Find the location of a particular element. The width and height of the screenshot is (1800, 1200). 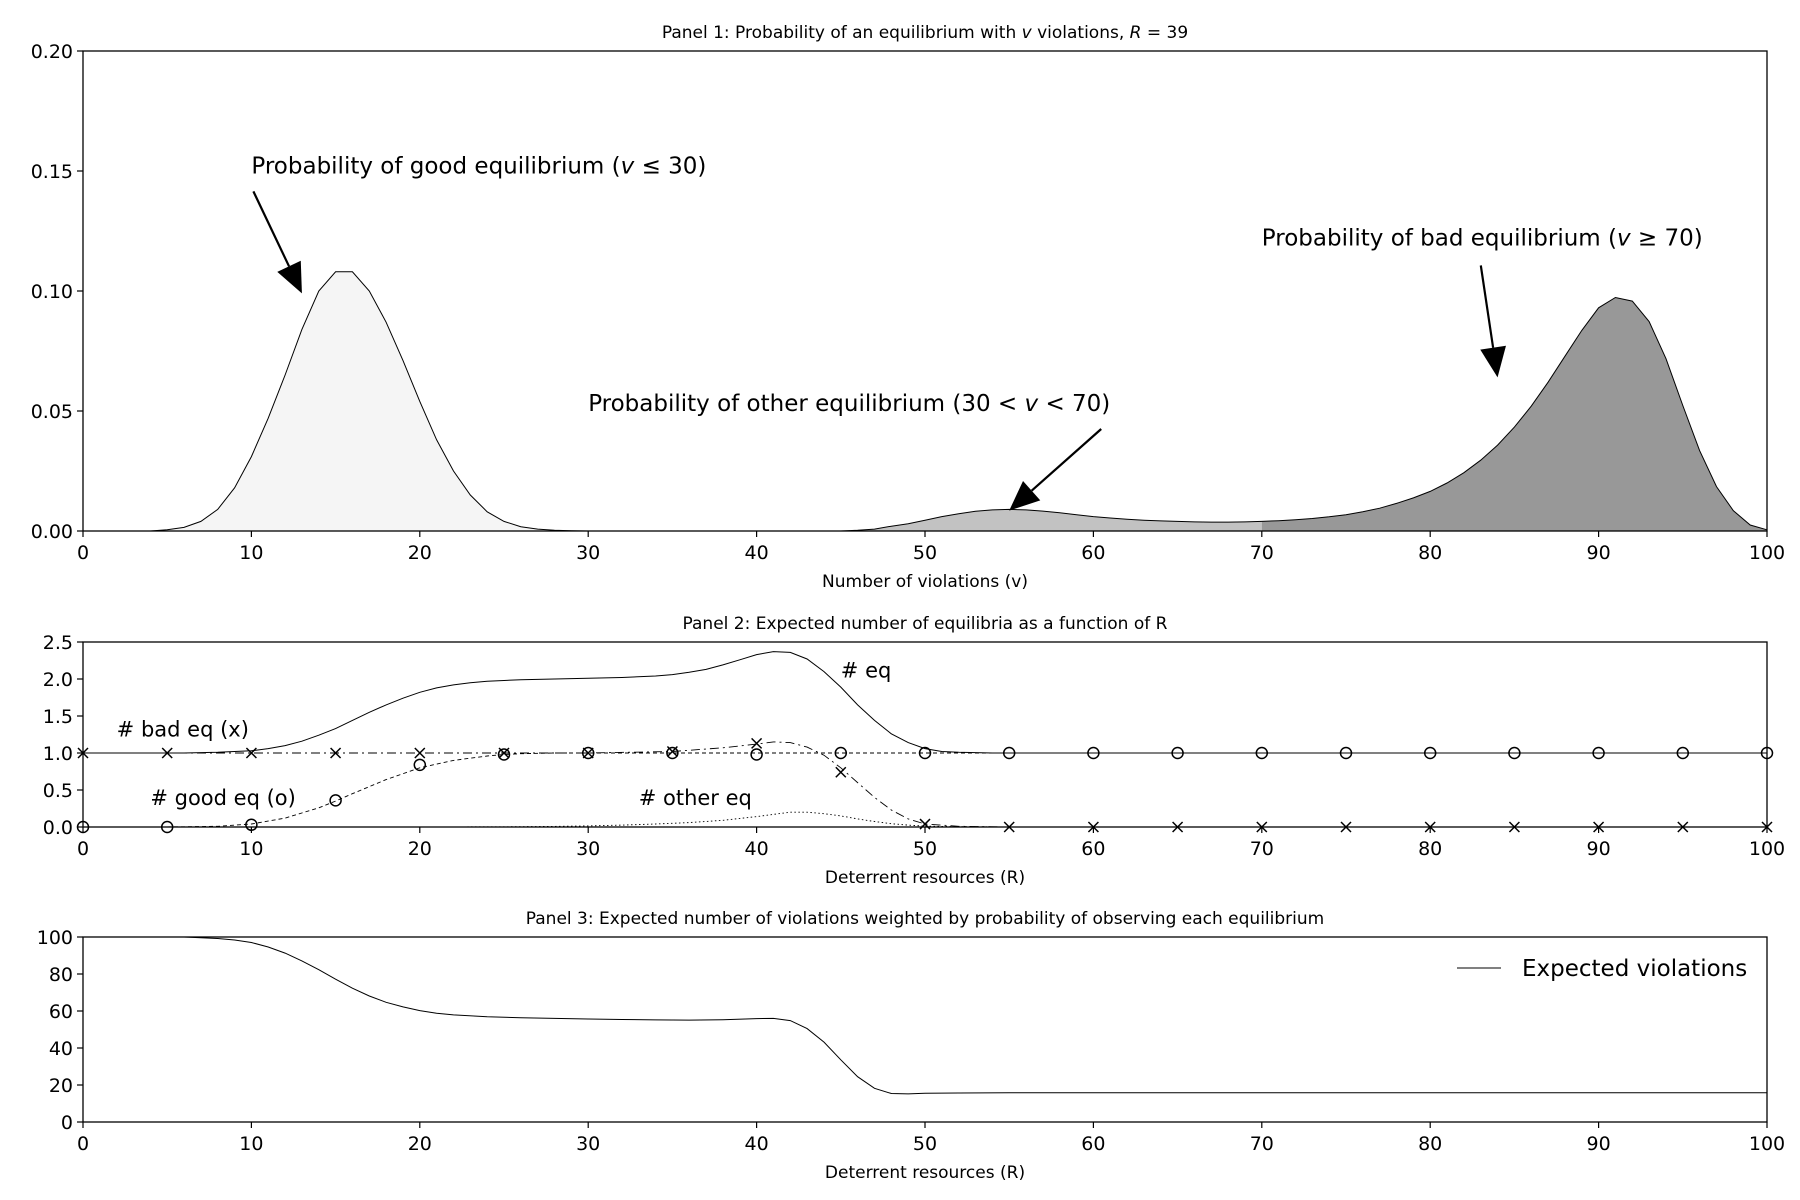

label-good-eq: # good eq (o) is located at coordinates (222, 798).